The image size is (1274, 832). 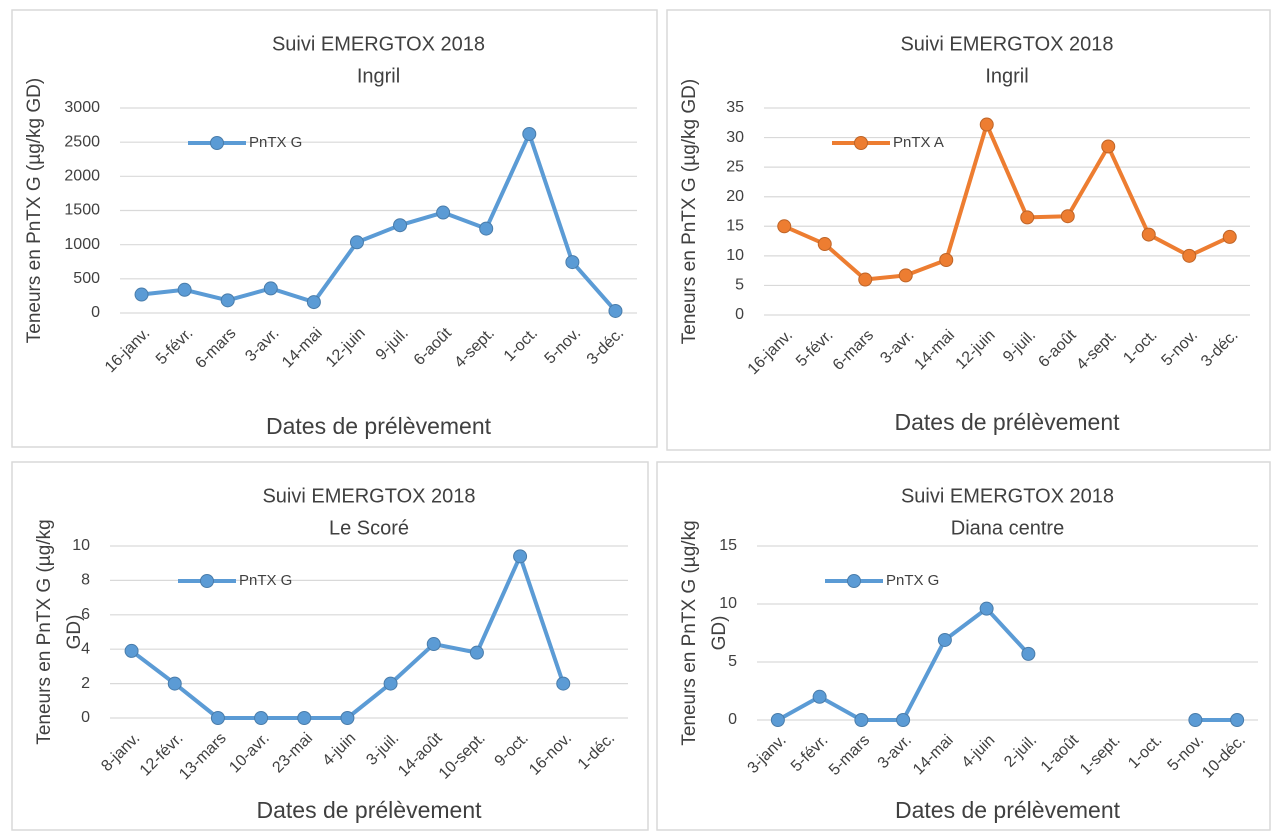 I want to click on y-tick-label: 8, so click(x=85, y=580).